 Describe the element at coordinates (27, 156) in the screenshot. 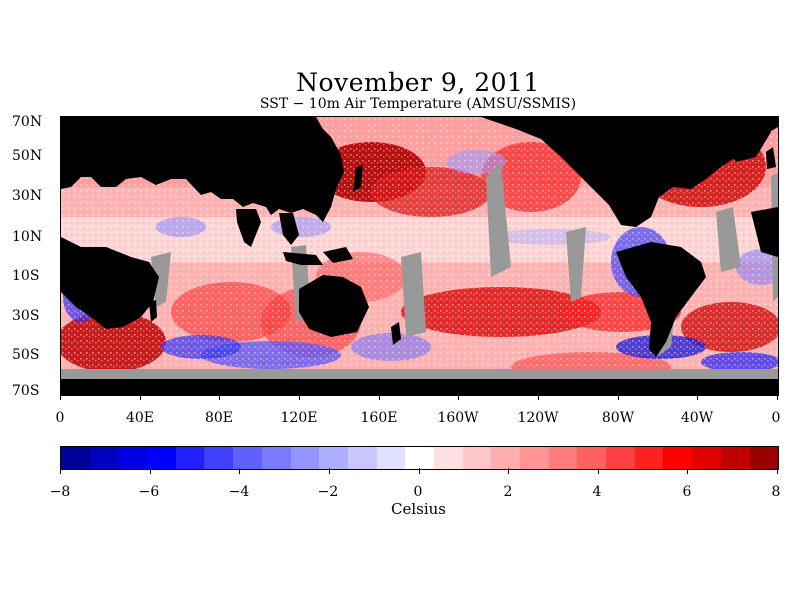

I see `lat-label-50n: 50N` at that location.